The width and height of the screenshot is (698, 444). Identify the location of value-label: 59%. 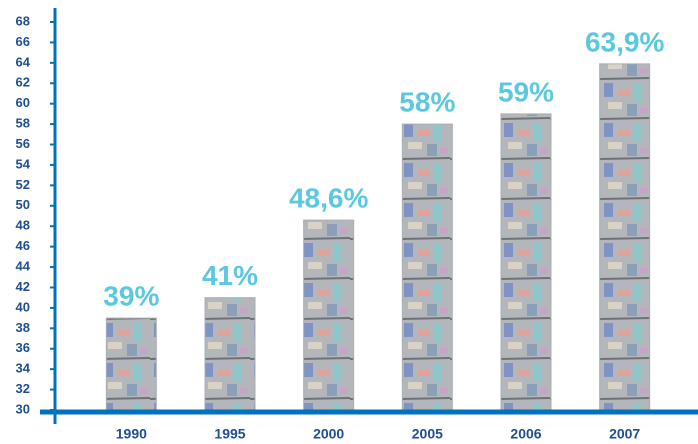
(526, 91).